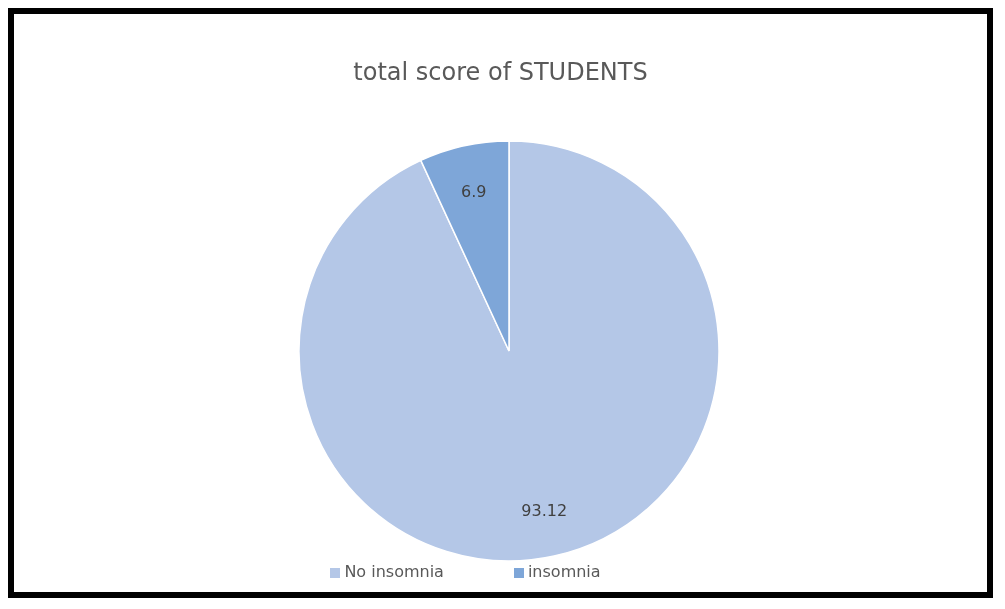 Image resolution: width=1005 pixels, height=609 pixels. What do you see at coordinates (564, 571) in the screenshot?
I see `legend-label: insomnia` at bounding box center [564, 571].